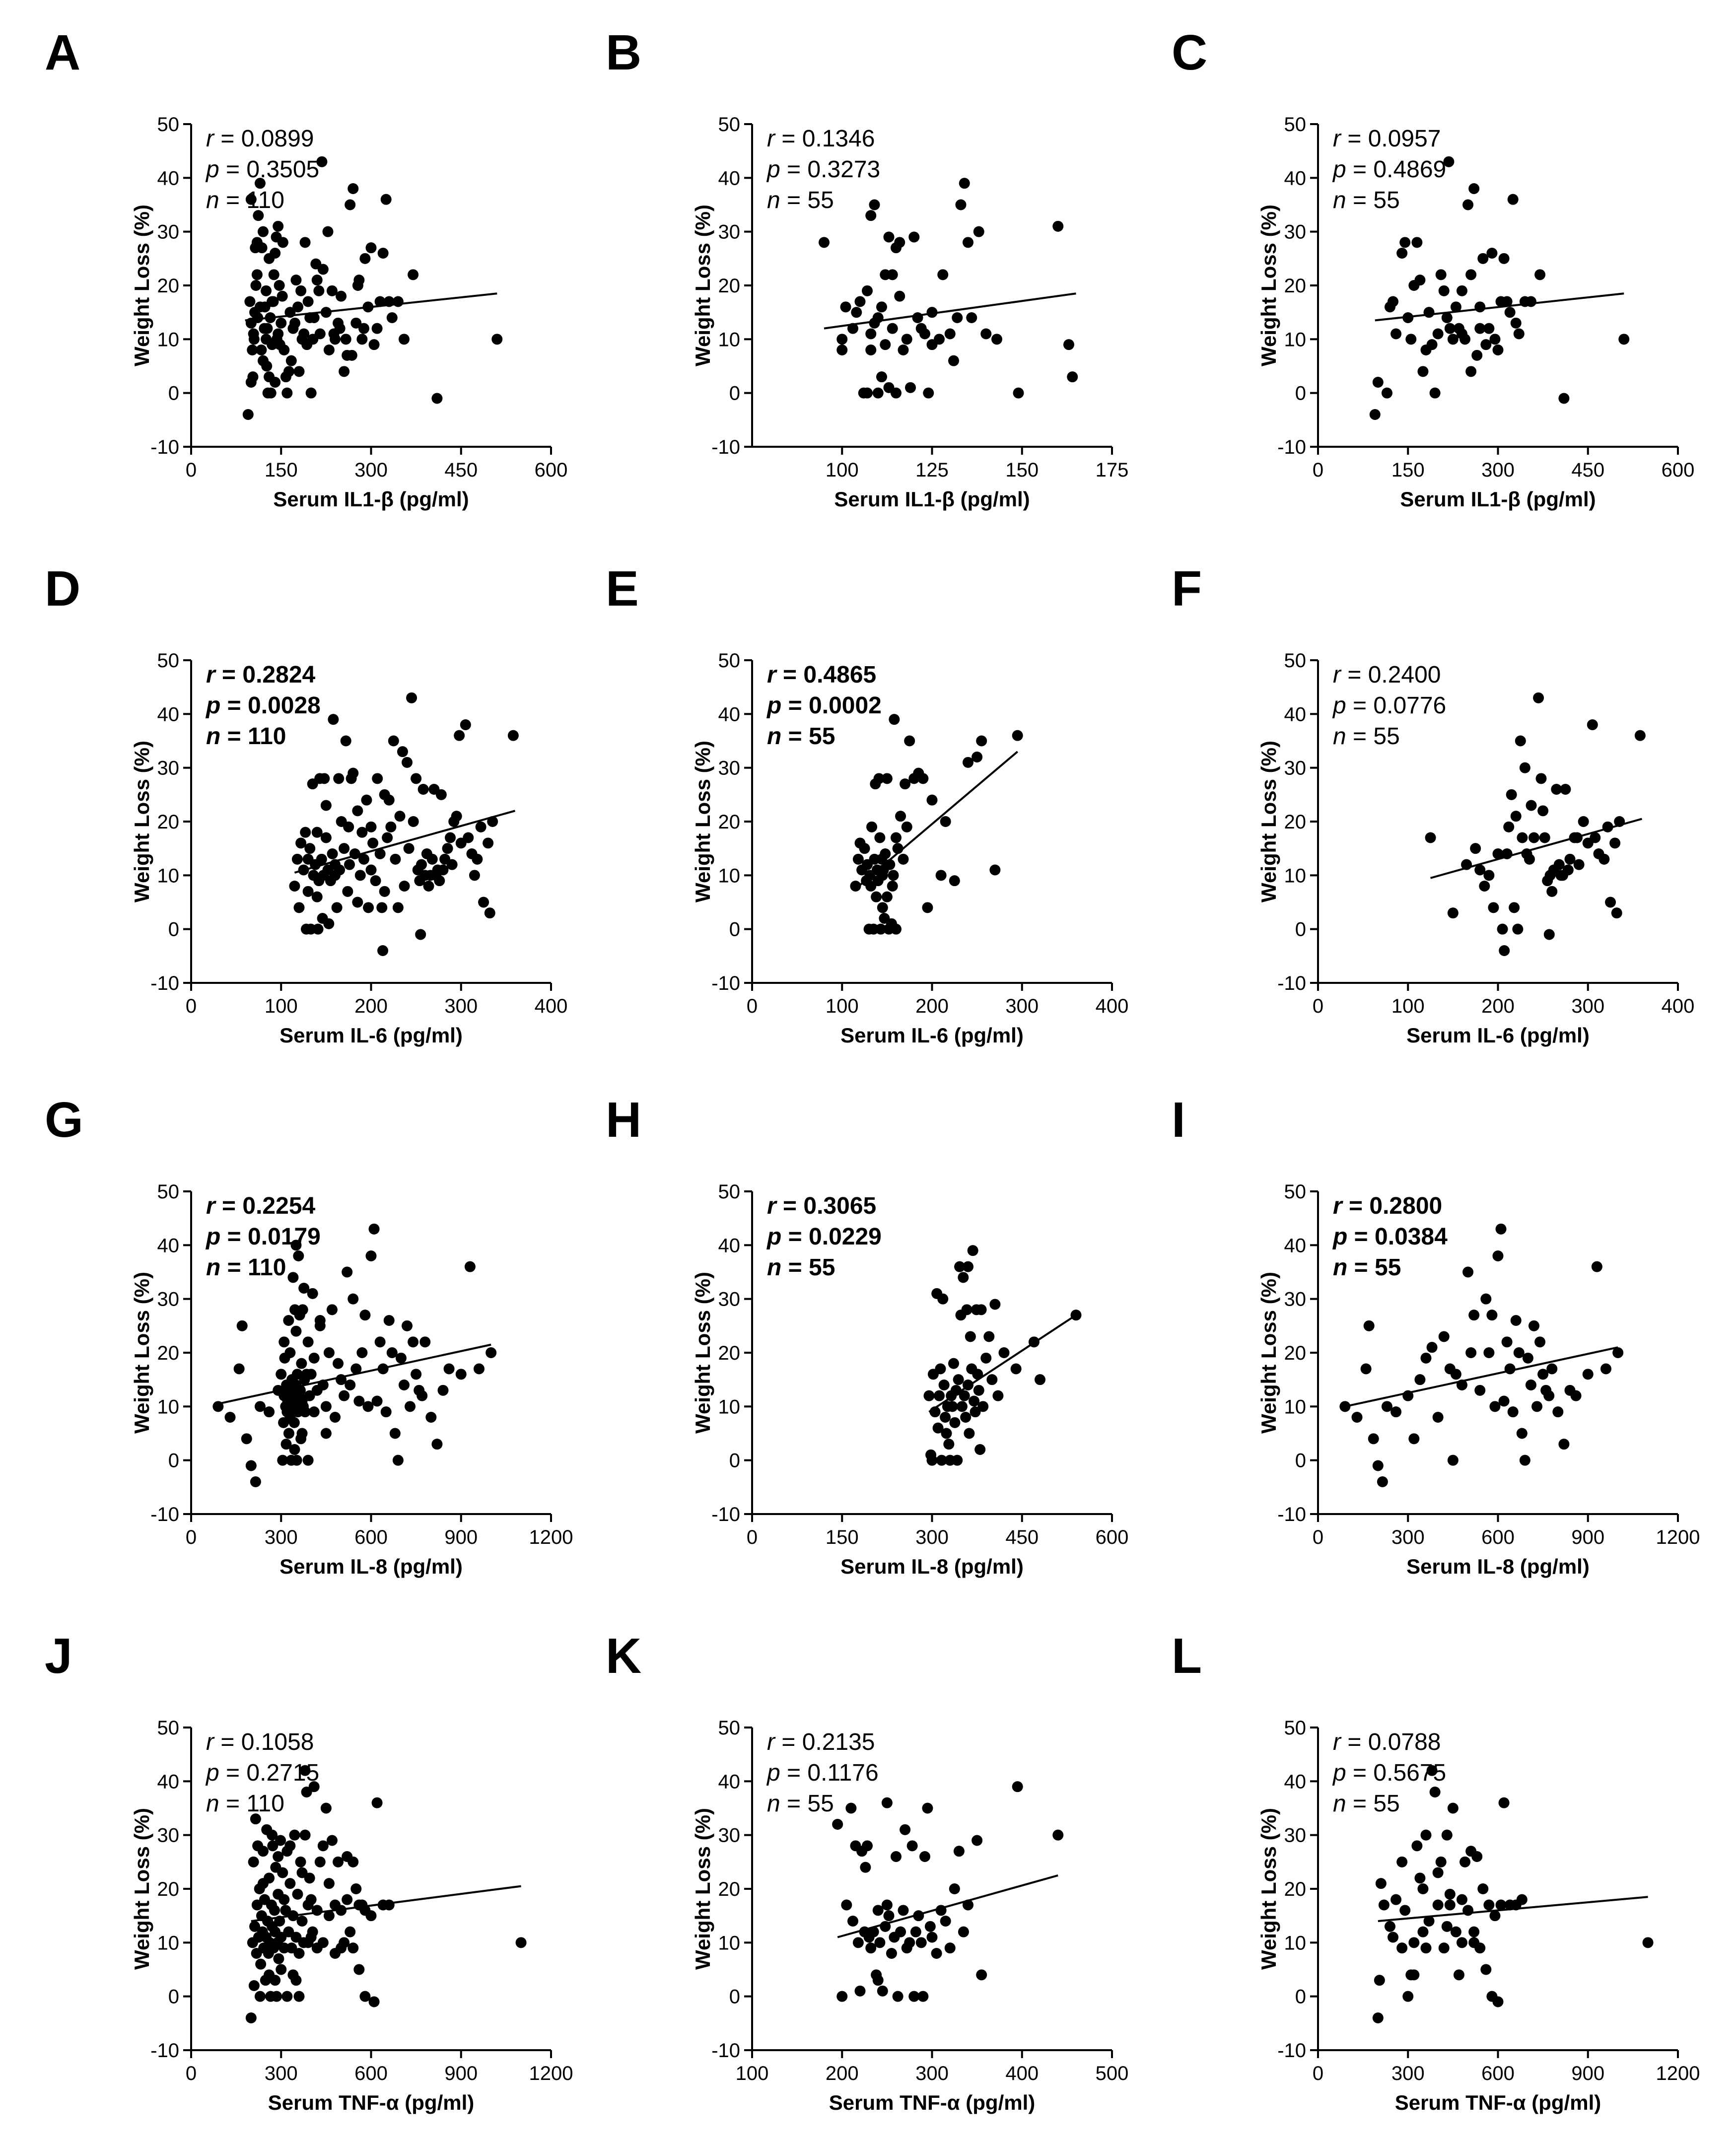 The height and width of the screenshot is (2142, 1736). I want to click on stat-r: r = 0.0957, so click(1387, 139).